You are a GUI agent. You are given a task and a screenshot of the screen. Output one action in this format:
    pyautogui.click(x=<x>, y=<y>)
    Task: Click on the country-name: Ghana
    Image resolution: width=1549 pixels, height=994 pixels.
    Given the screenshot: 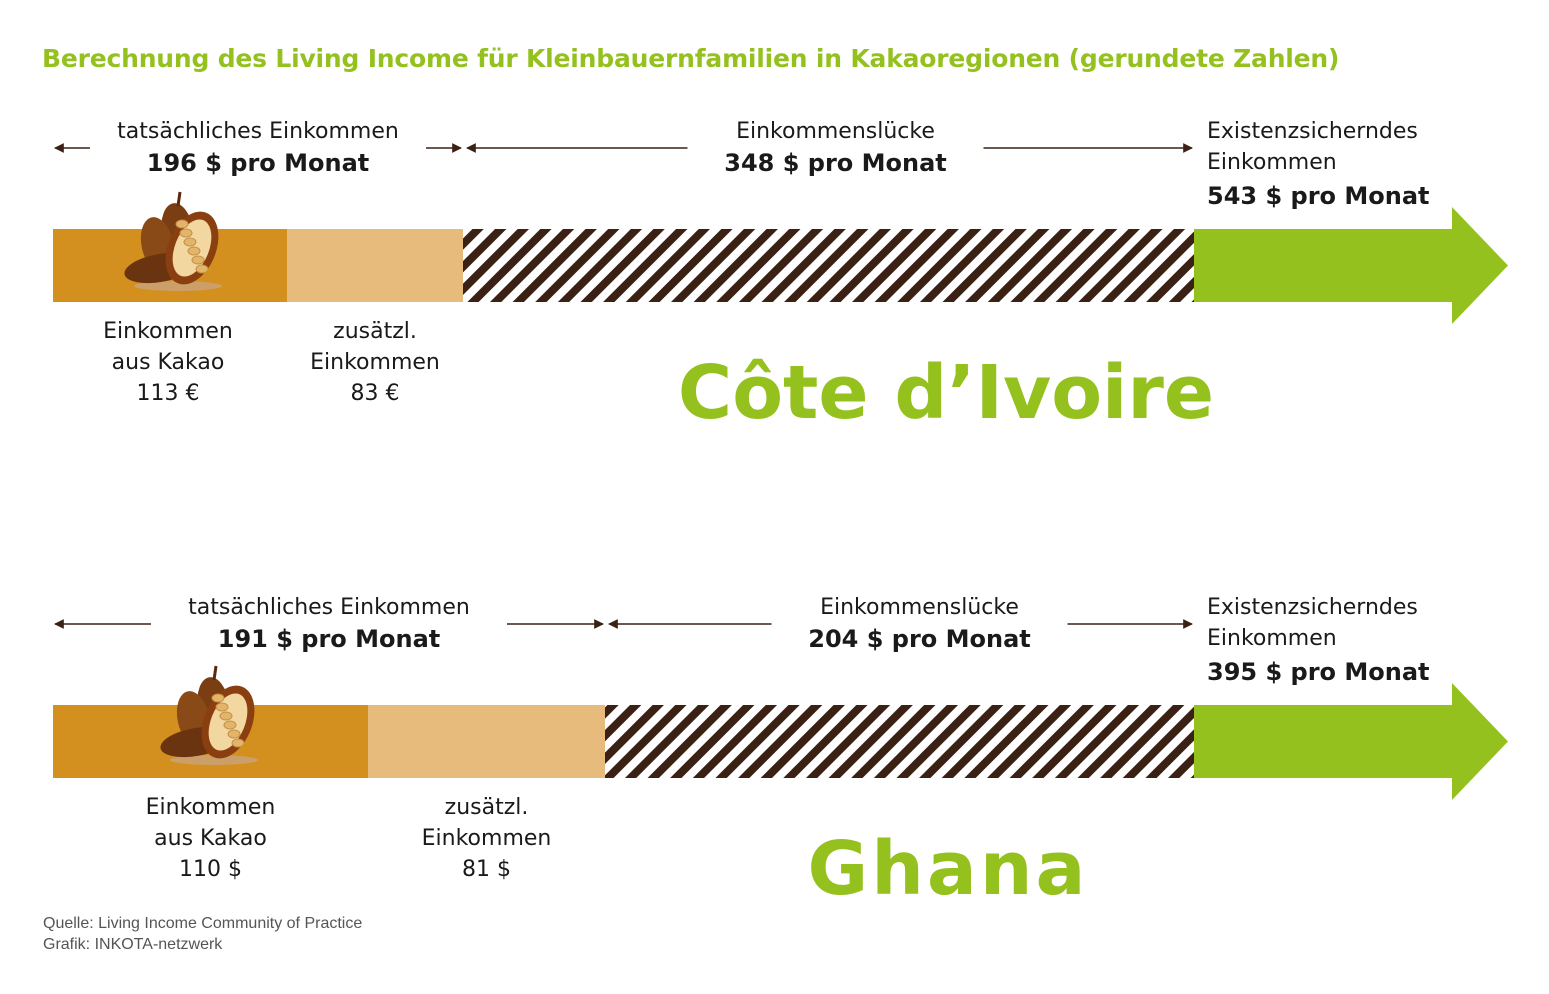 What is the action you would take?
    pyautogui.click(x=948, y=869)
    